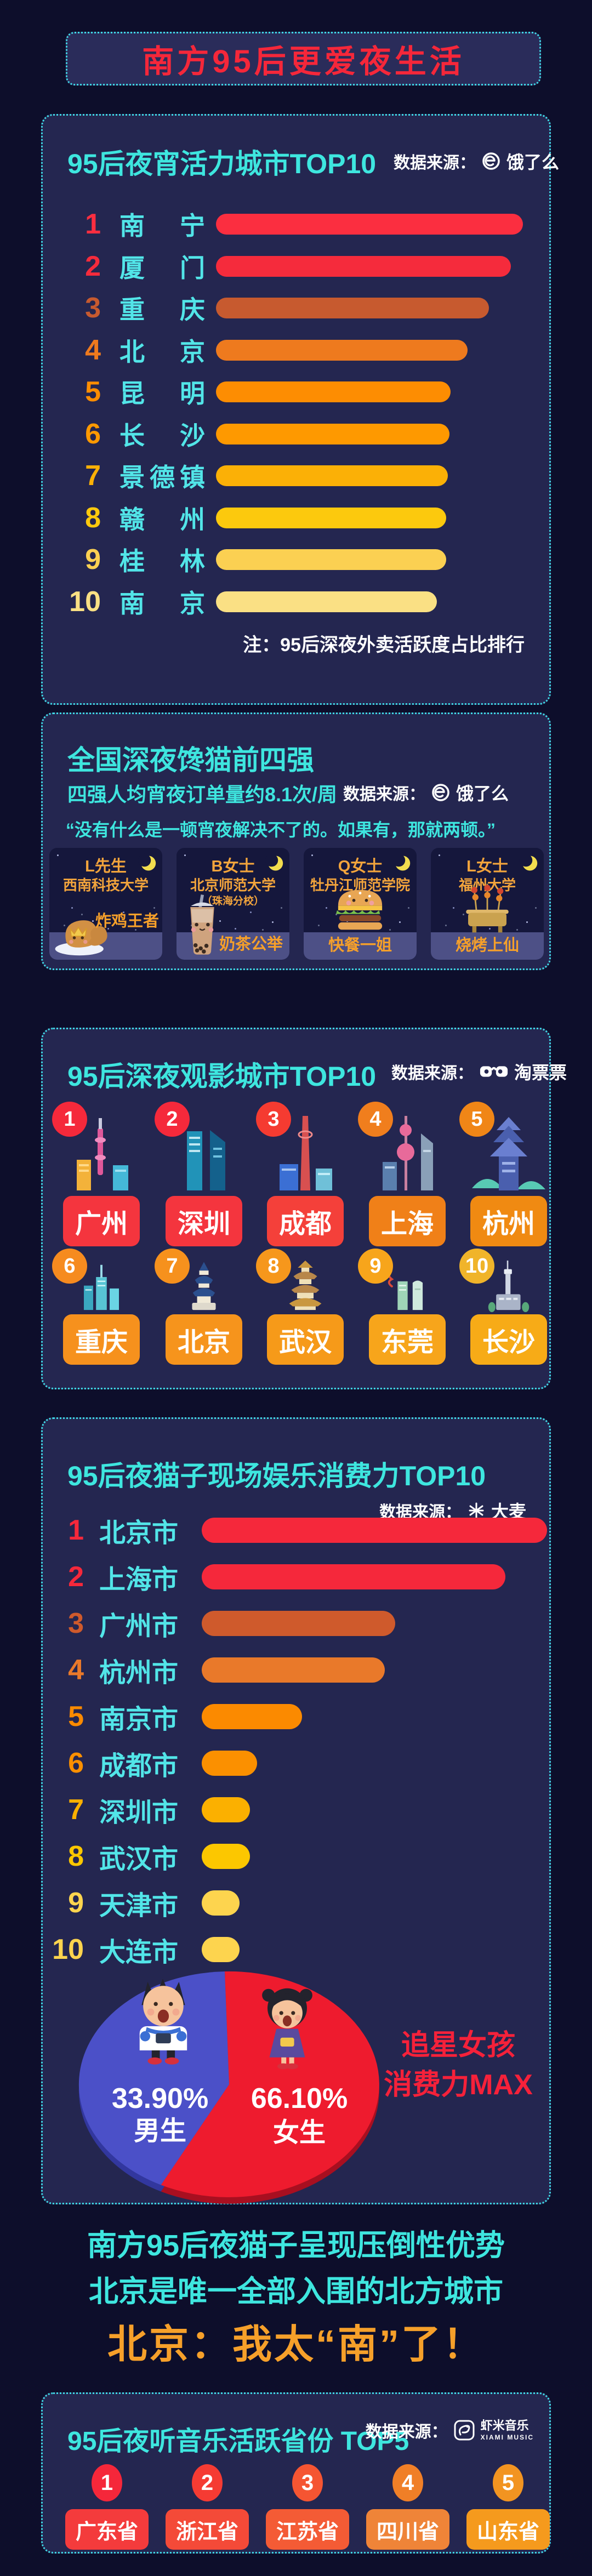  What do you see at coordinates (204, 1221) in the screenshot?
I see `city-name-plate: 深圳` at bounding box center [204, 1221].